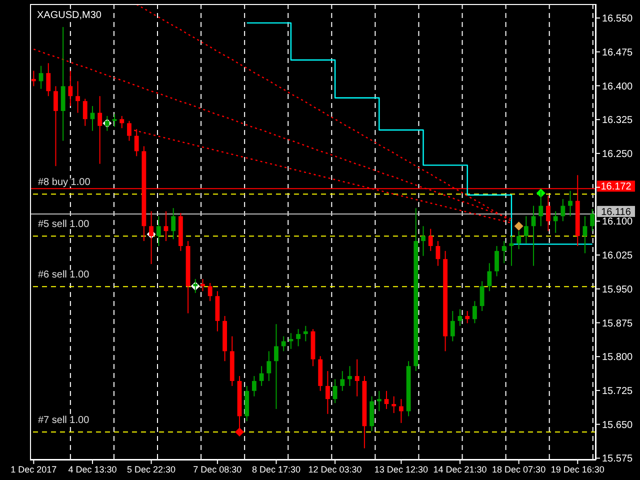 The height and width of the screenshot is (480, 640). What do you see at coordinates (276, 469) in the screenshot?
I see `x-tick-label: 8 Dec 17:30` at bounding box center [276, 469].